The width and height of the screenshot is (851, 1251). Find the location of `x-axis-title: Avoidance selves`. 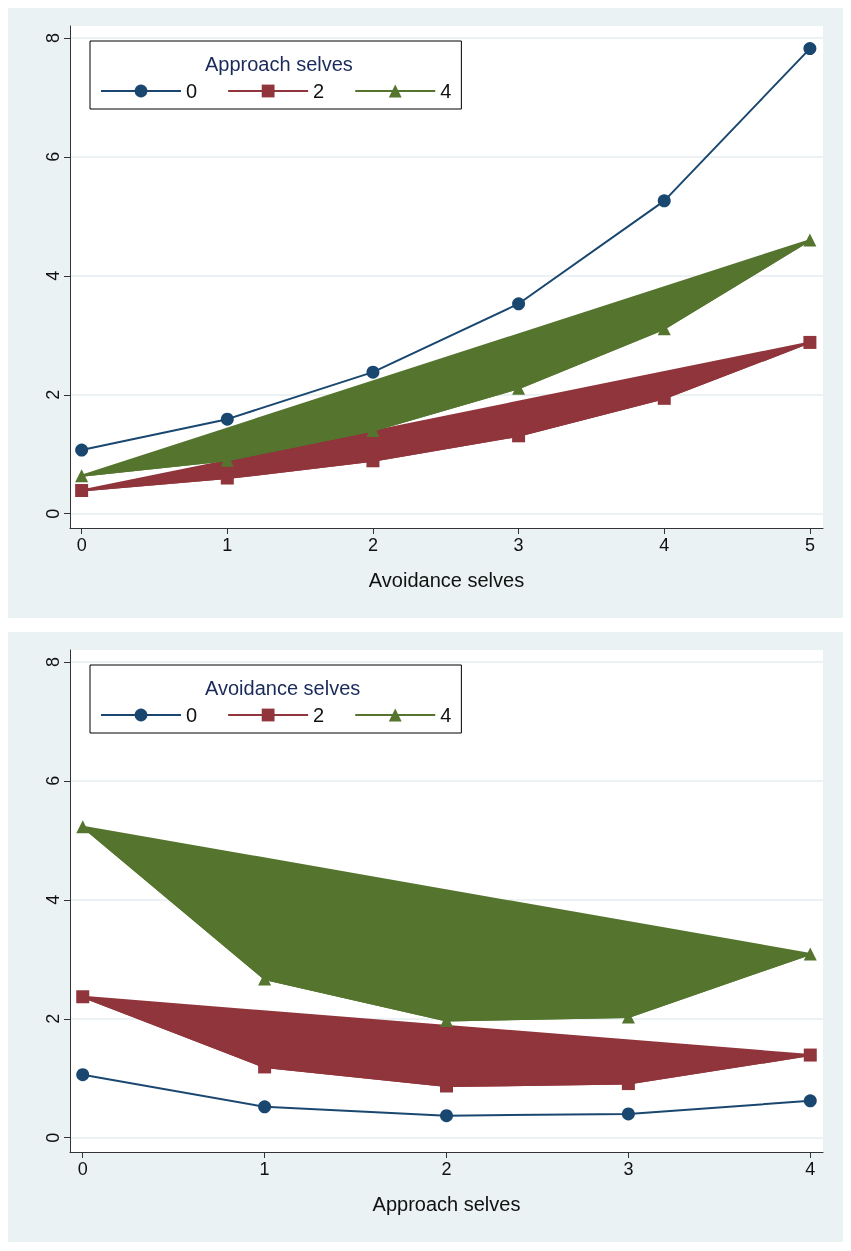

x-axis-title: Avoidance selves is located at coordinates (446, 580).